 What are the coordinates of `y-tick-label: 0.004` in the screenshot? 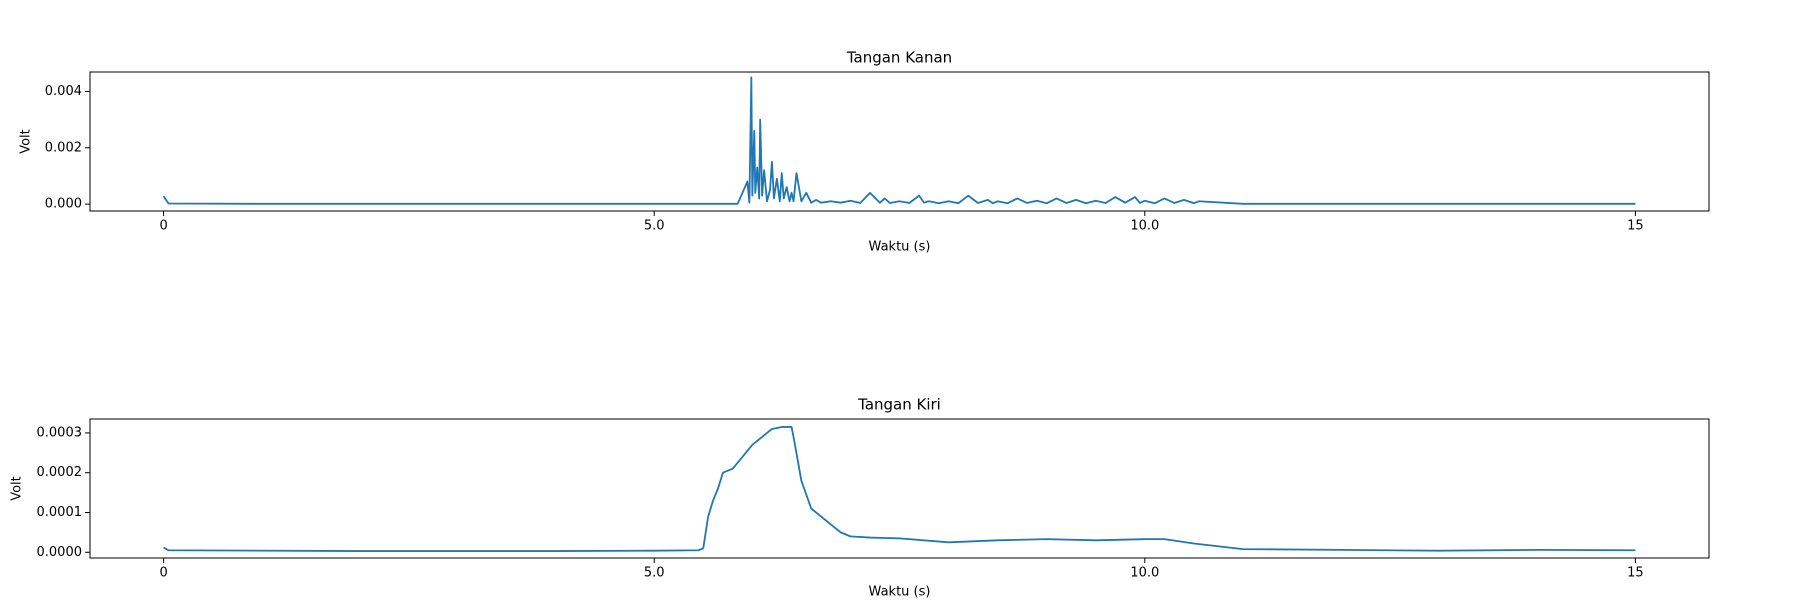 It's located at (63, 91).